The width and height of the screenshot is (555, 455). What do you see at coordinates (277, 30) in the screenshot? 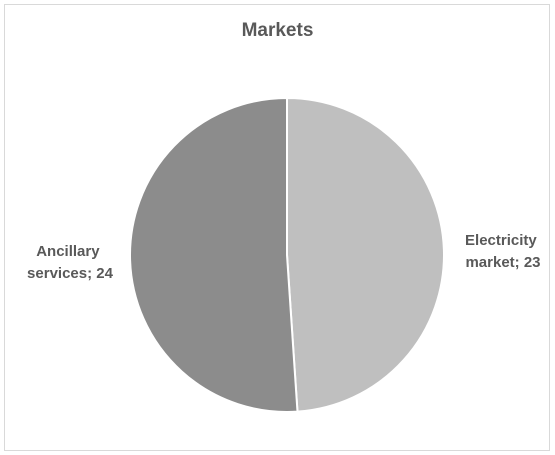
I see `chart-title: Markets` at bounding box center [277, 30].